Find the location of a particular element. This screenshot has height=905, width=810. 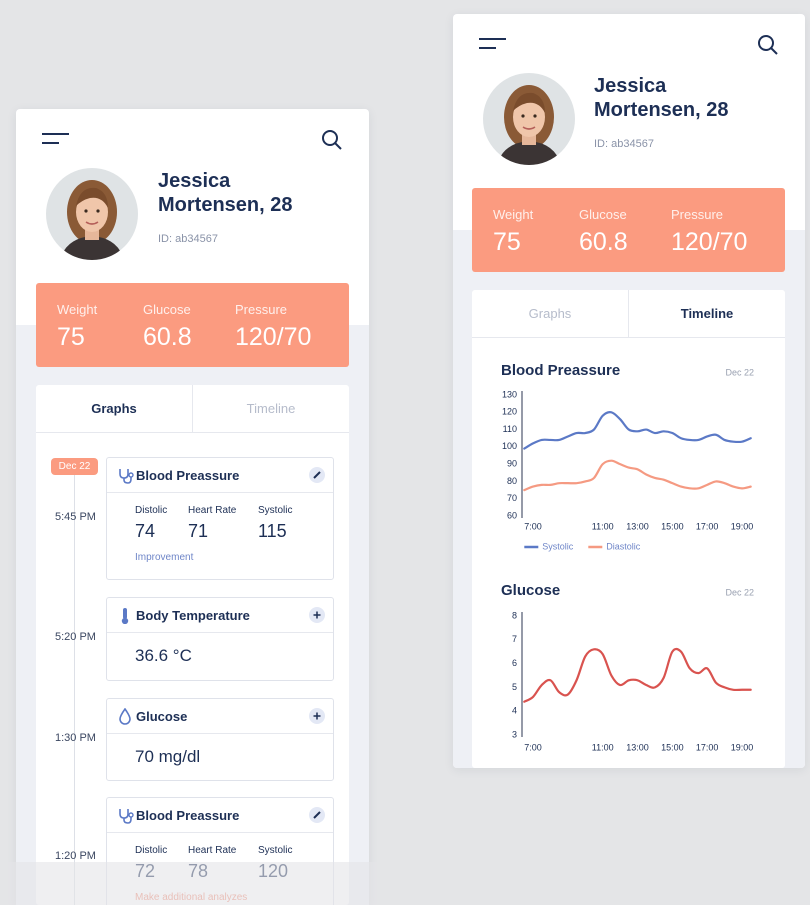

y-tick-label: 8 is located at coordinates (514, 615).